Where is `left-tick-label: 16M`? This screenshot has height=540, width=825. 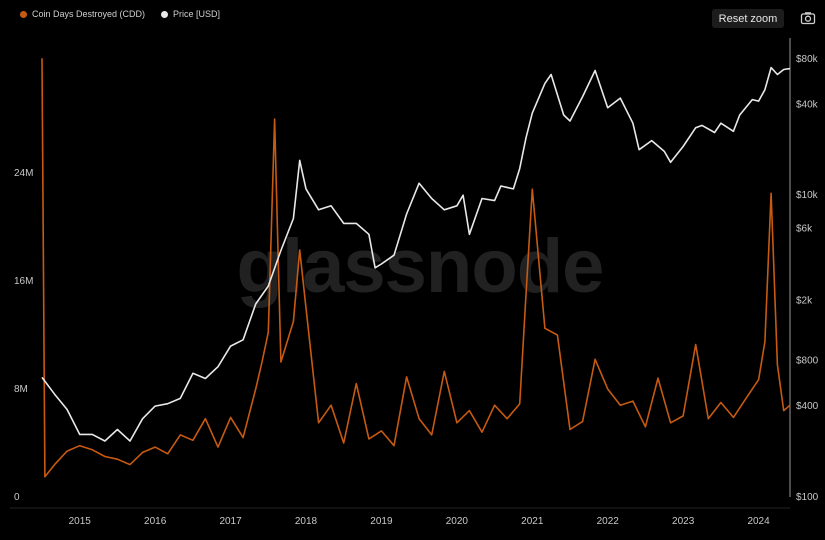
left-tick-label: 16M is located at coordinates (23, 281).